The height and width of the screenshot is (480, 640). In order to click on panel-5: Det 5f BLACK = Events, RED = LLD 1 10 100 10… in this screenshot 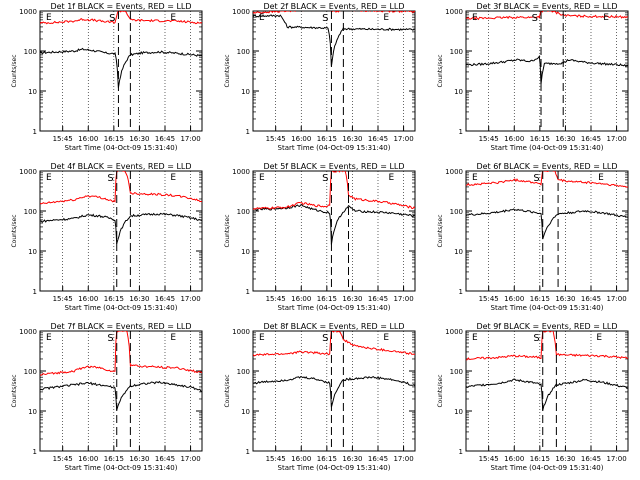, I will do `click(320, 237)`.